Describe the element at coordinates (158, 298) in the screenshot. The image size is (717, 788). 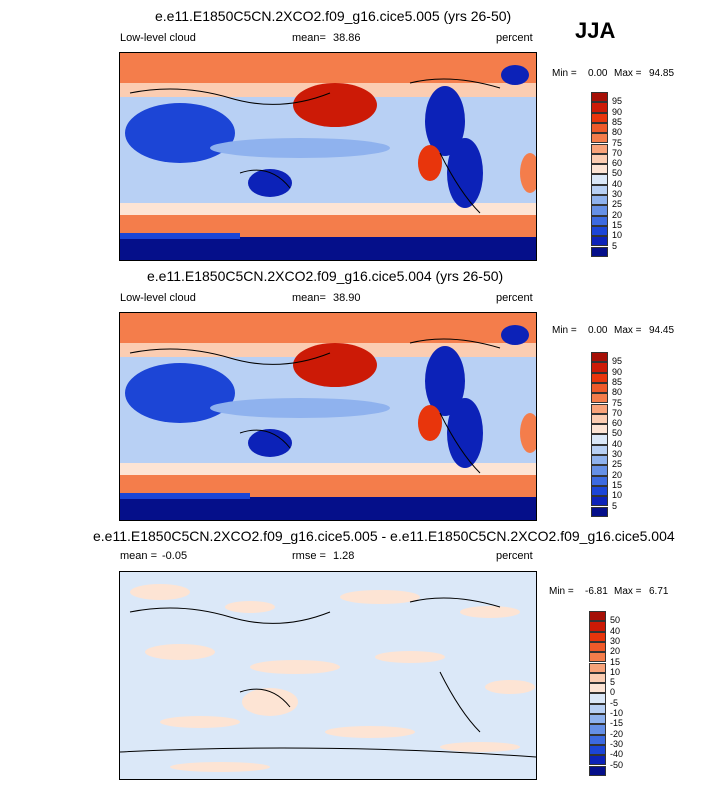
I see `panel2-variable-label: Low-level cloud` at that location.